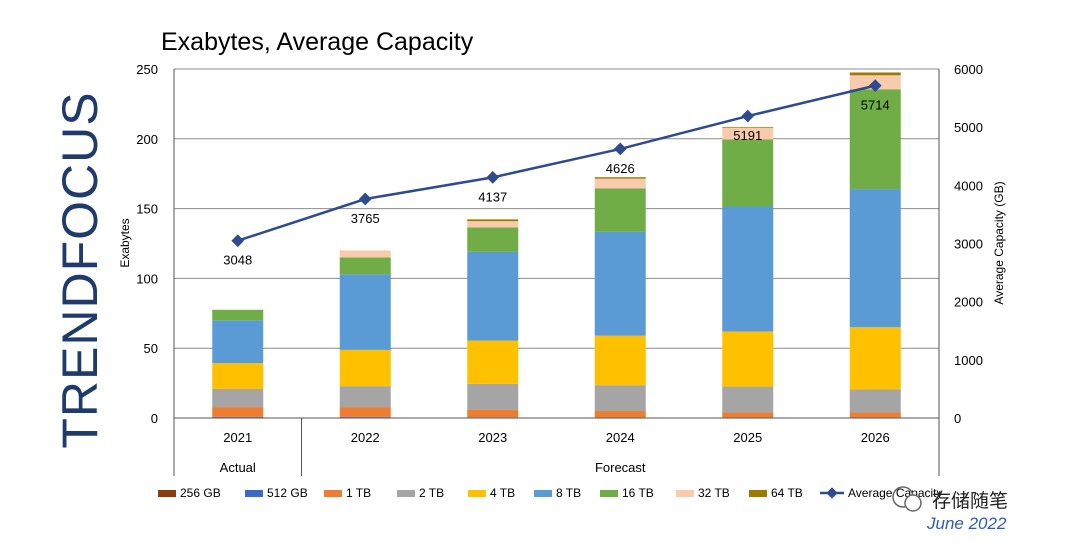 Image resolution: width=1080 pixels, height=552 pixels. Describe the element at coordinates (147, 139) in the screenshot. I see `y-tick-left: 200` at that location.